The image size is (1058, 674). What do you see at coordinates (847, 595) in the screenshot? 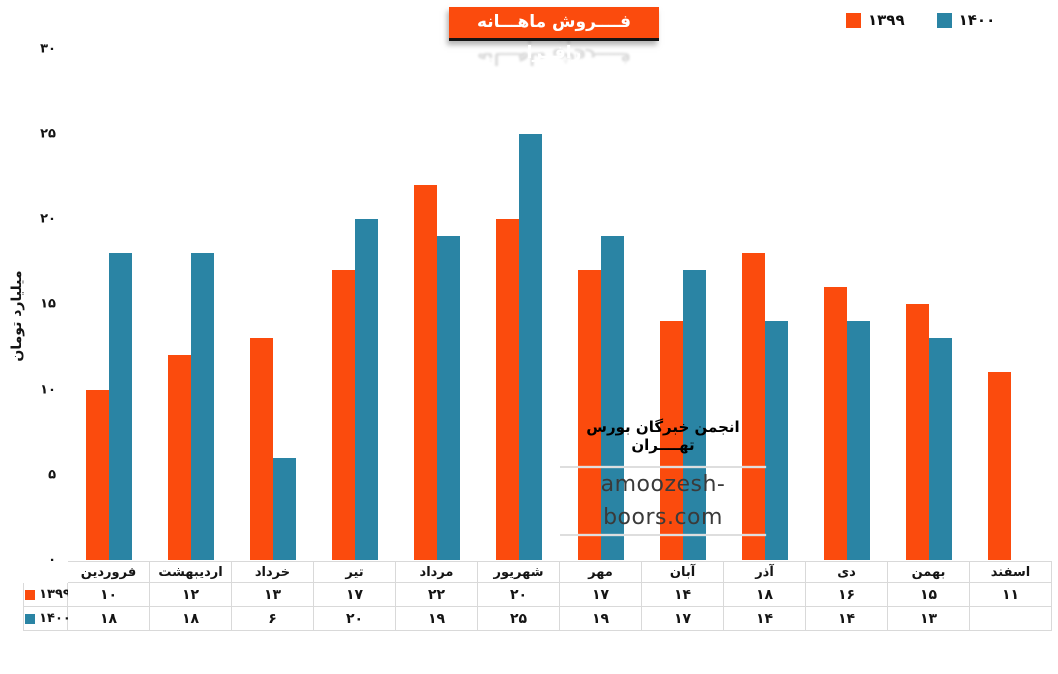
I see `table-value-cell: ۱۶` at bounding box center [847, 595].